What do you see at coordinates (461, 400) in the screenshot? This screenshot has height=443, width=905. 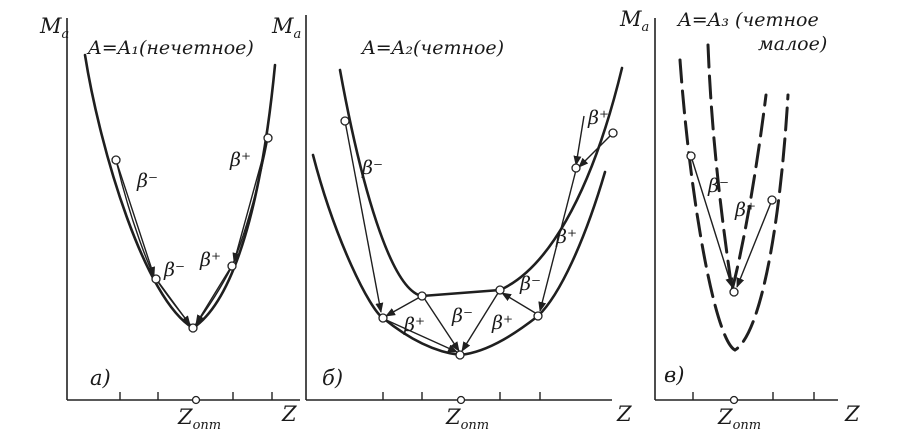 I see `panel-b-zopt-marker` at bounding box center [461, 400].